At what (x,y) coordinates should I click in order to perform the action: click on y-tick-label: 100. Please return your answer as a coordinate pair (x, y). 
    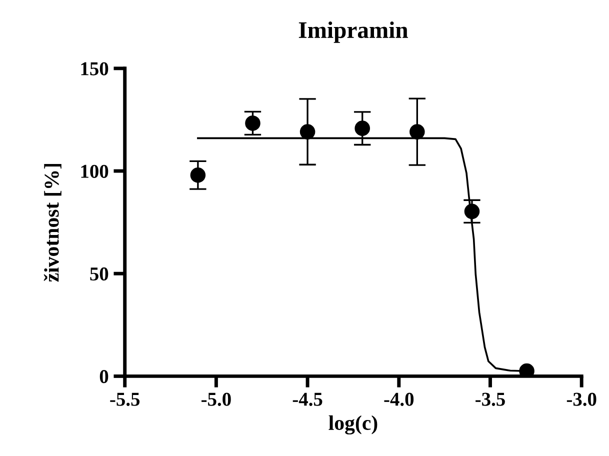
    Looking at the image, I should click on (94, 171).